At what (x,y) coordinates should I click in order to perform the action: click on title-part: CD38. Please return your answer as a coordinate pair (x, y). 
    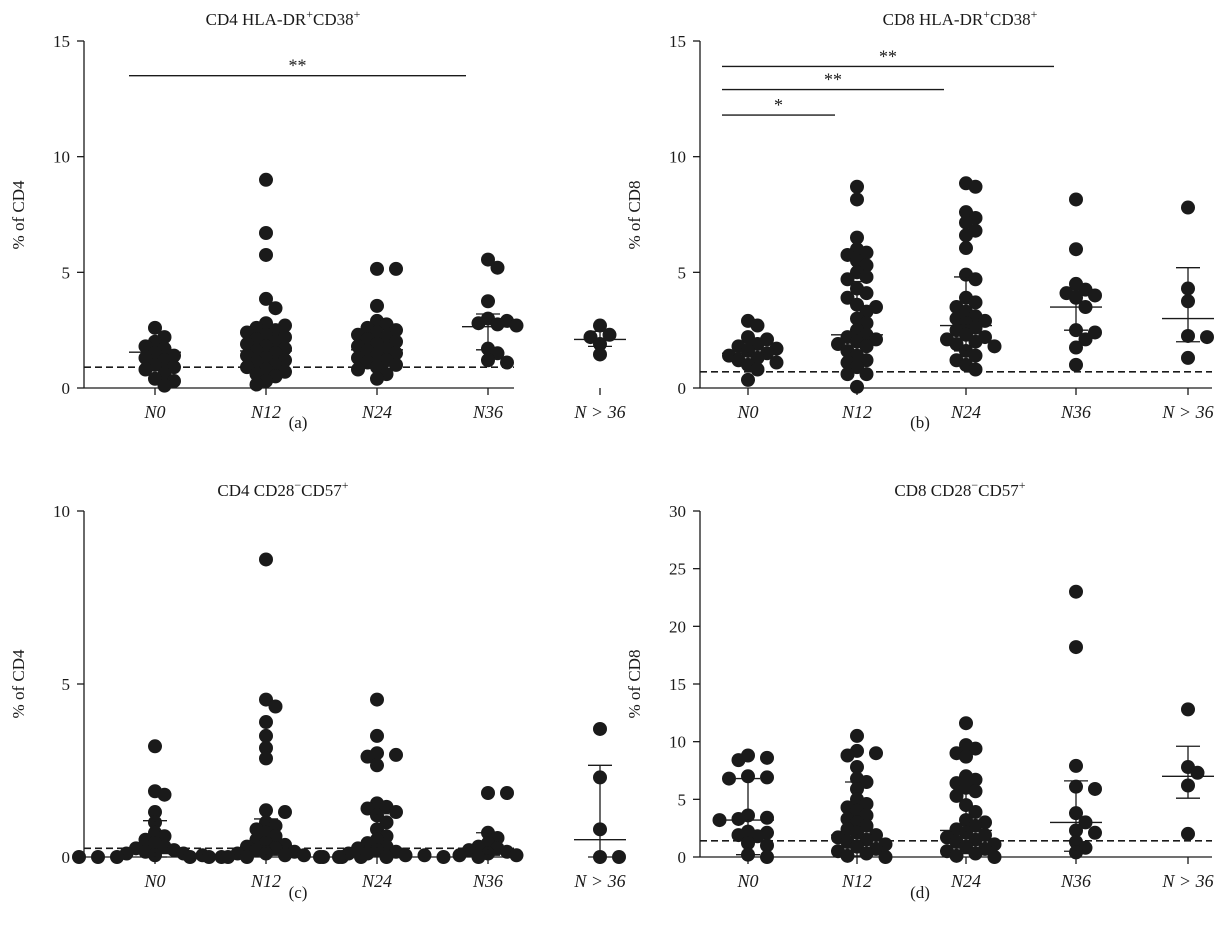
    Looking at the image, I should click on (333, 19).